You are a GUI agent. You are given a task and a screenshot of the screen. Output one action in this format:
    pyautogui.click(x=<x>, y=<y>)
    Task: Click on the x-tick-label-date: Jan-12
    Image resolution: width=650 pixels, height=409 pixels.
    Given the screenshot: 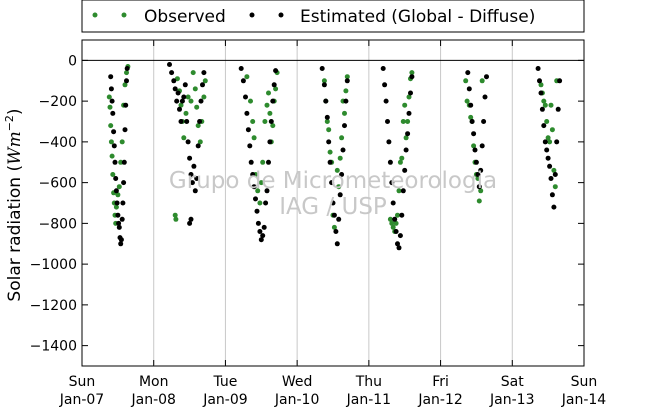 What is the action you would take?
    pyautogui.click(x=439, y=400)
    